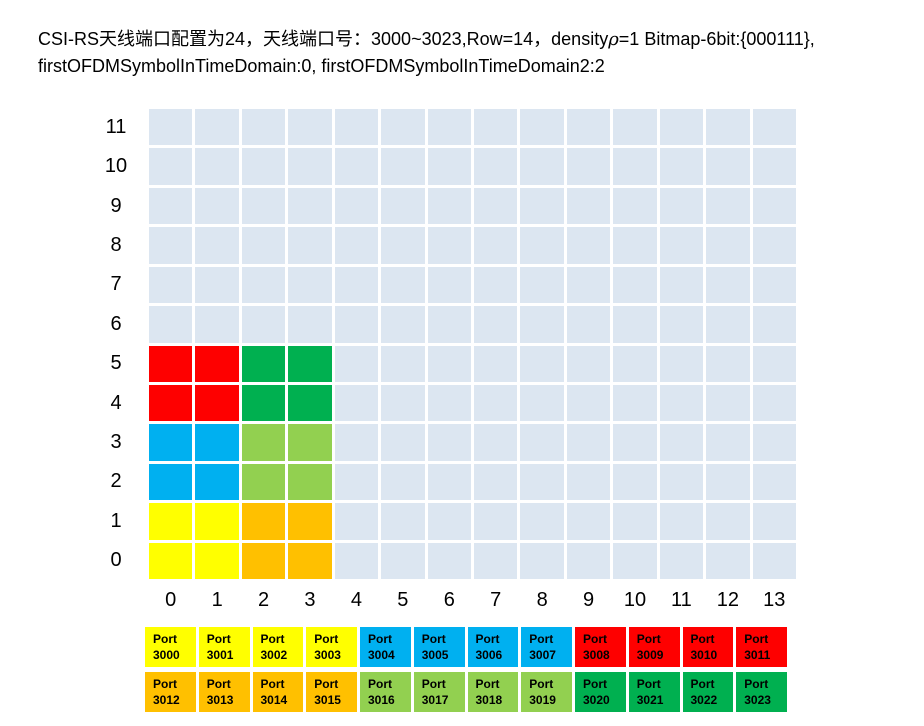  What do you see at coordinates (681, 442) in the screenshot?
I see `grid-cell-sym11-sc3` at bounding box center [681, 442].